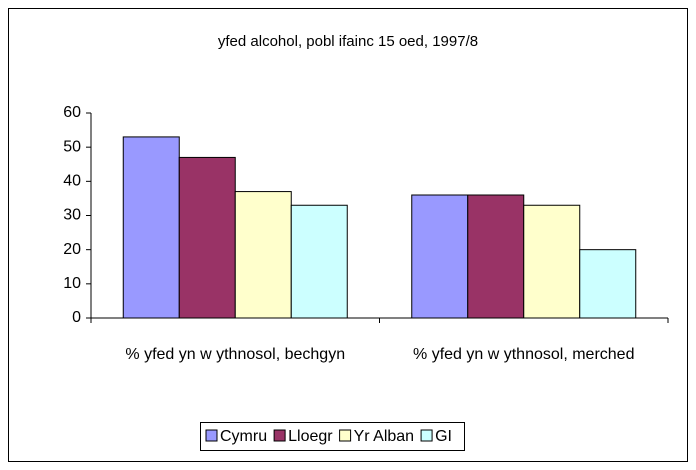 The width and height of the screenshot is (696, 470). I want to click on x-tick-label: % yfed yn w ythnosol, merched, so click(524, 354).